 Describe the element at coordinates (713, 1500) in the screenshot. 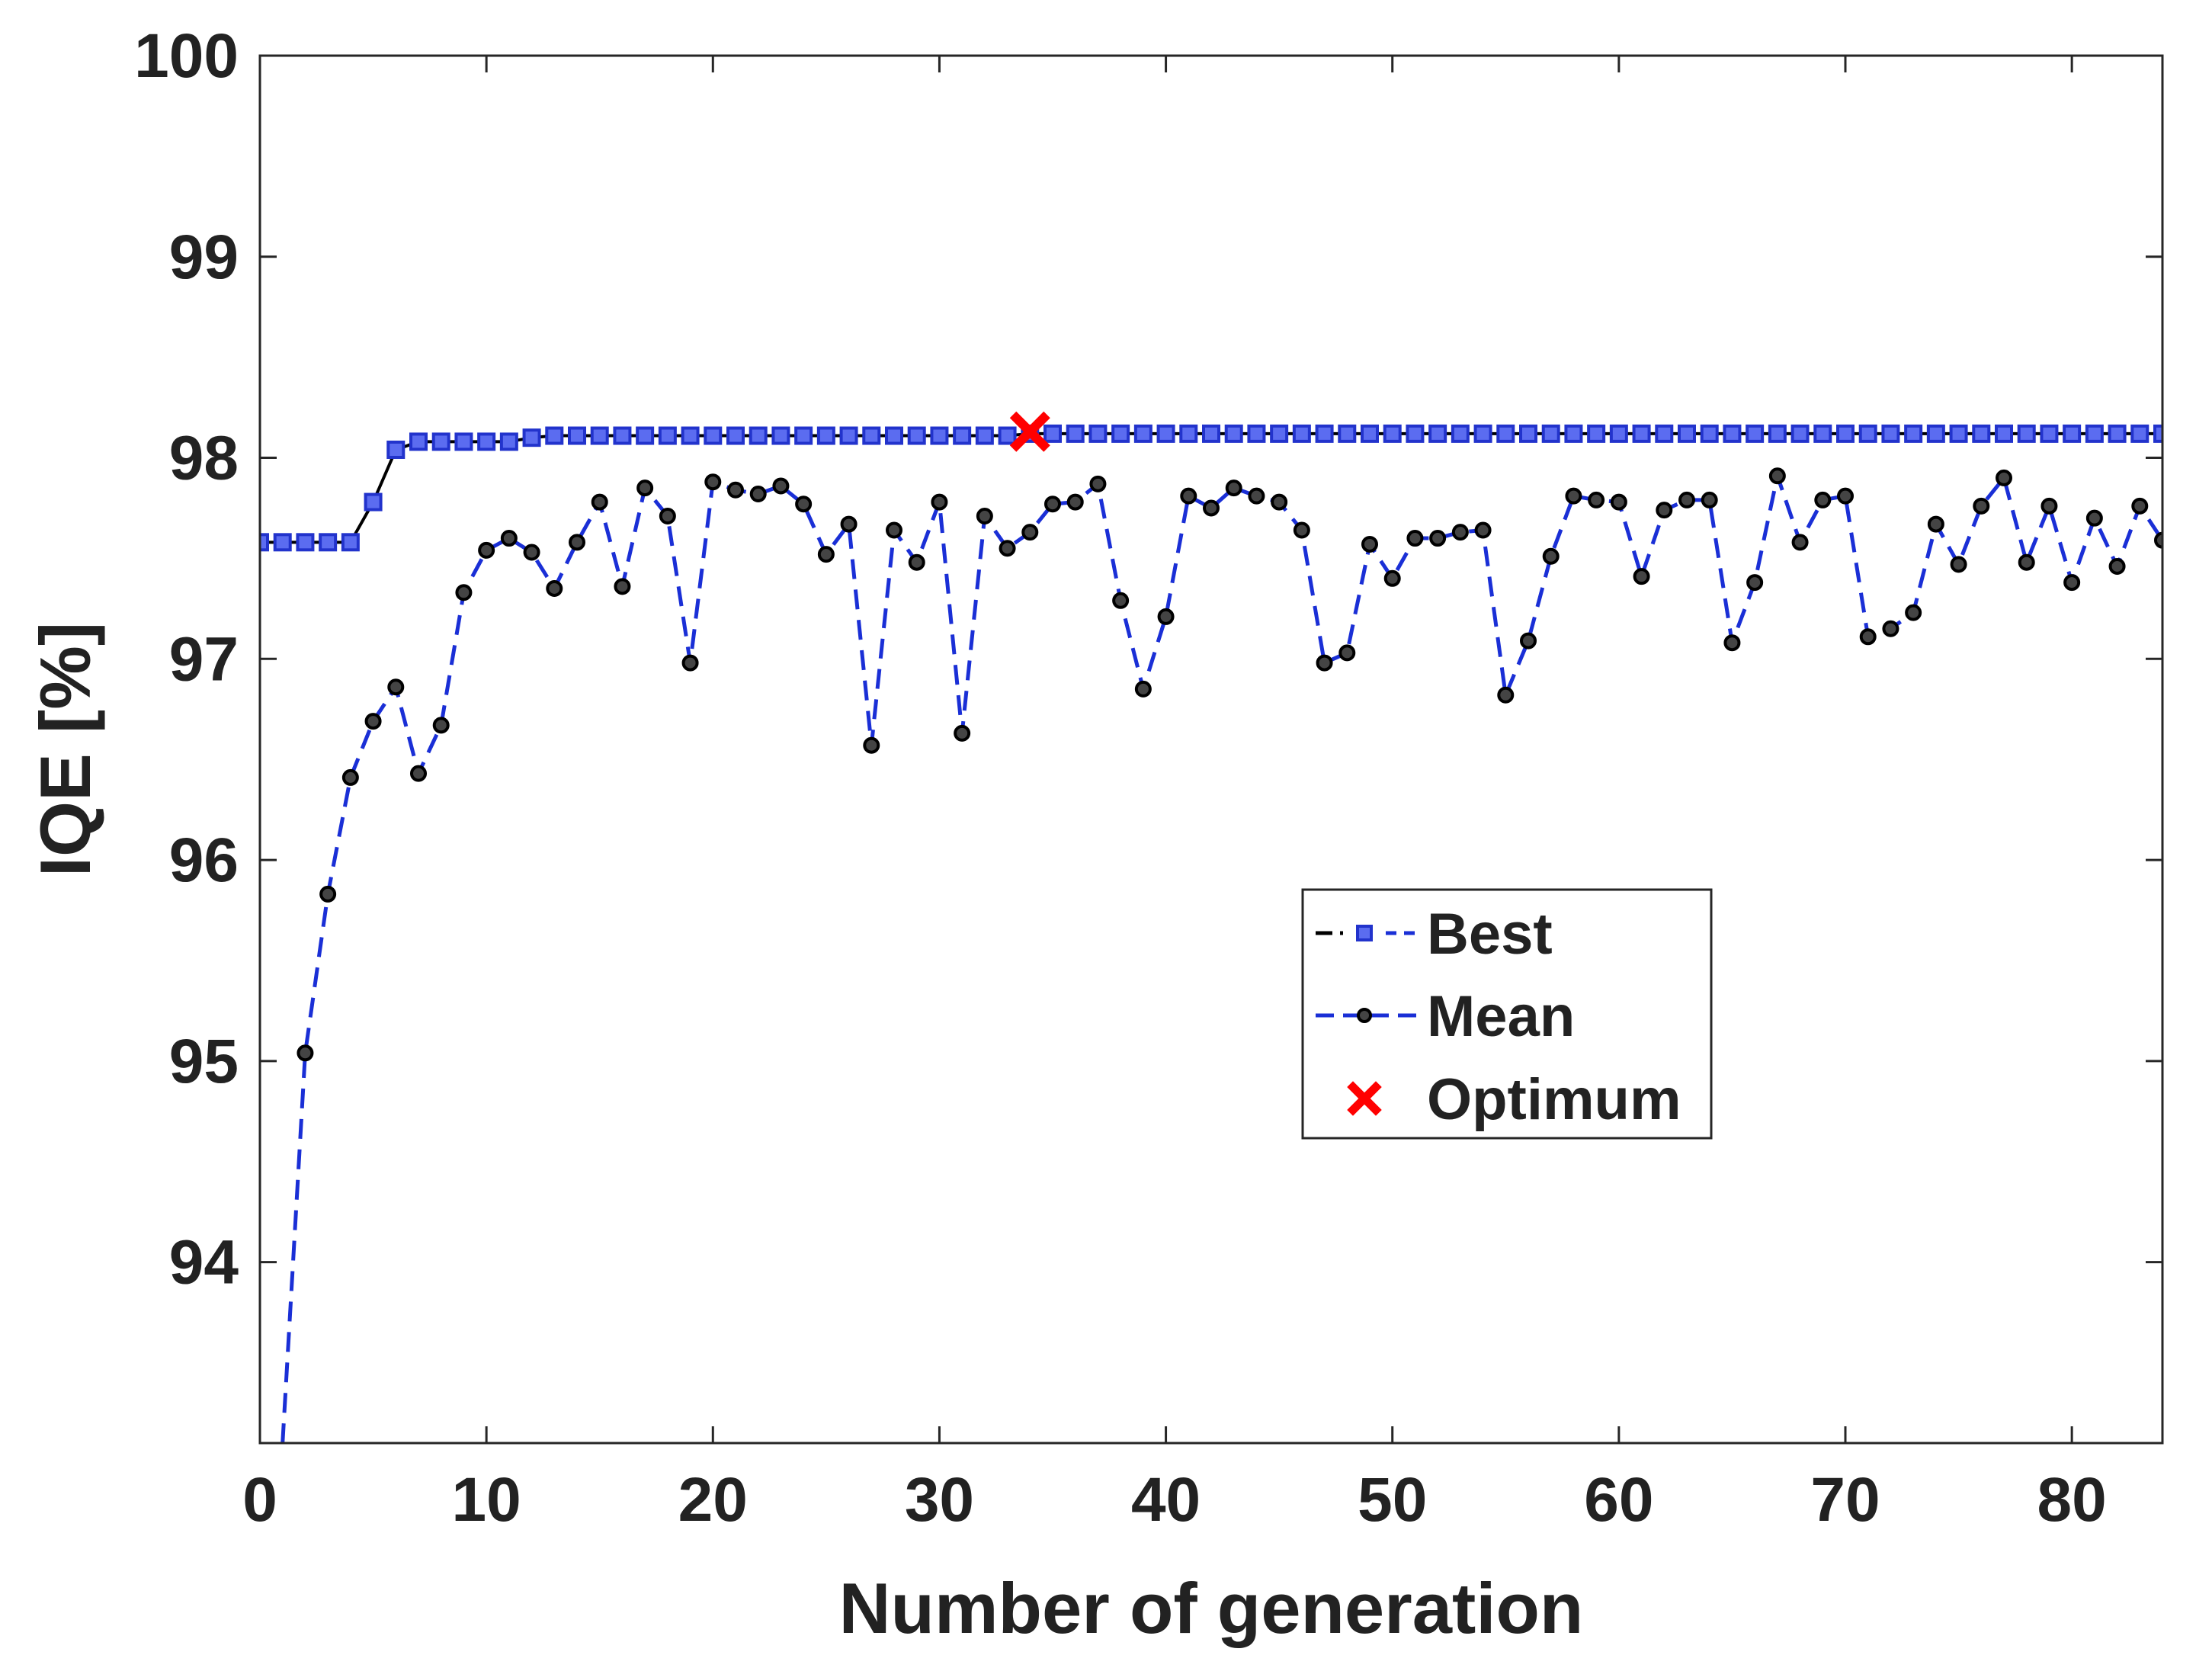

I see `x-tick-label: 20` at that location.